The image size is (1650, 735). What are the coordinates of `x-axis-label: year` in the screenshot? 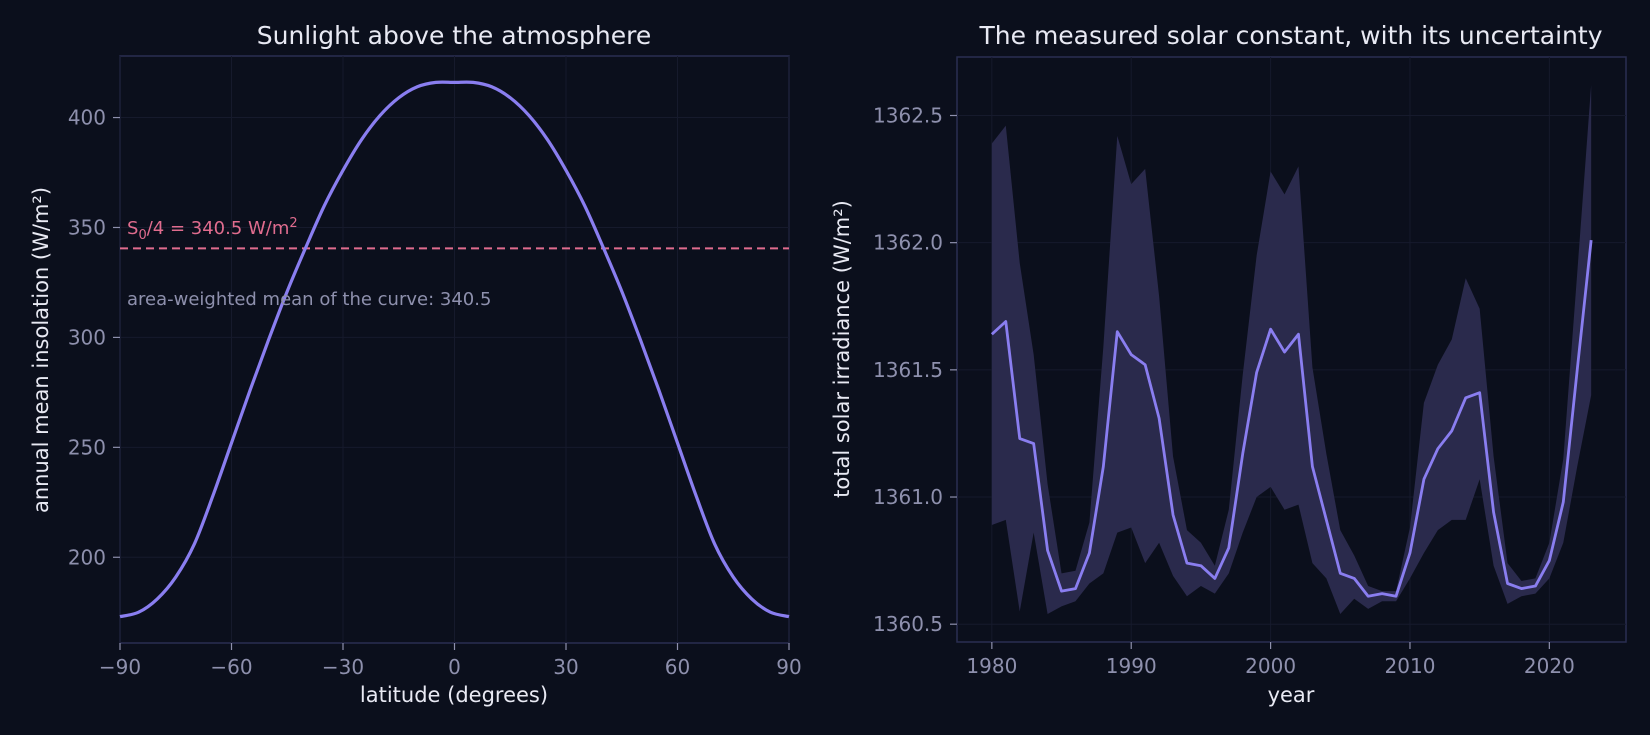 It's located at (1291, 695).